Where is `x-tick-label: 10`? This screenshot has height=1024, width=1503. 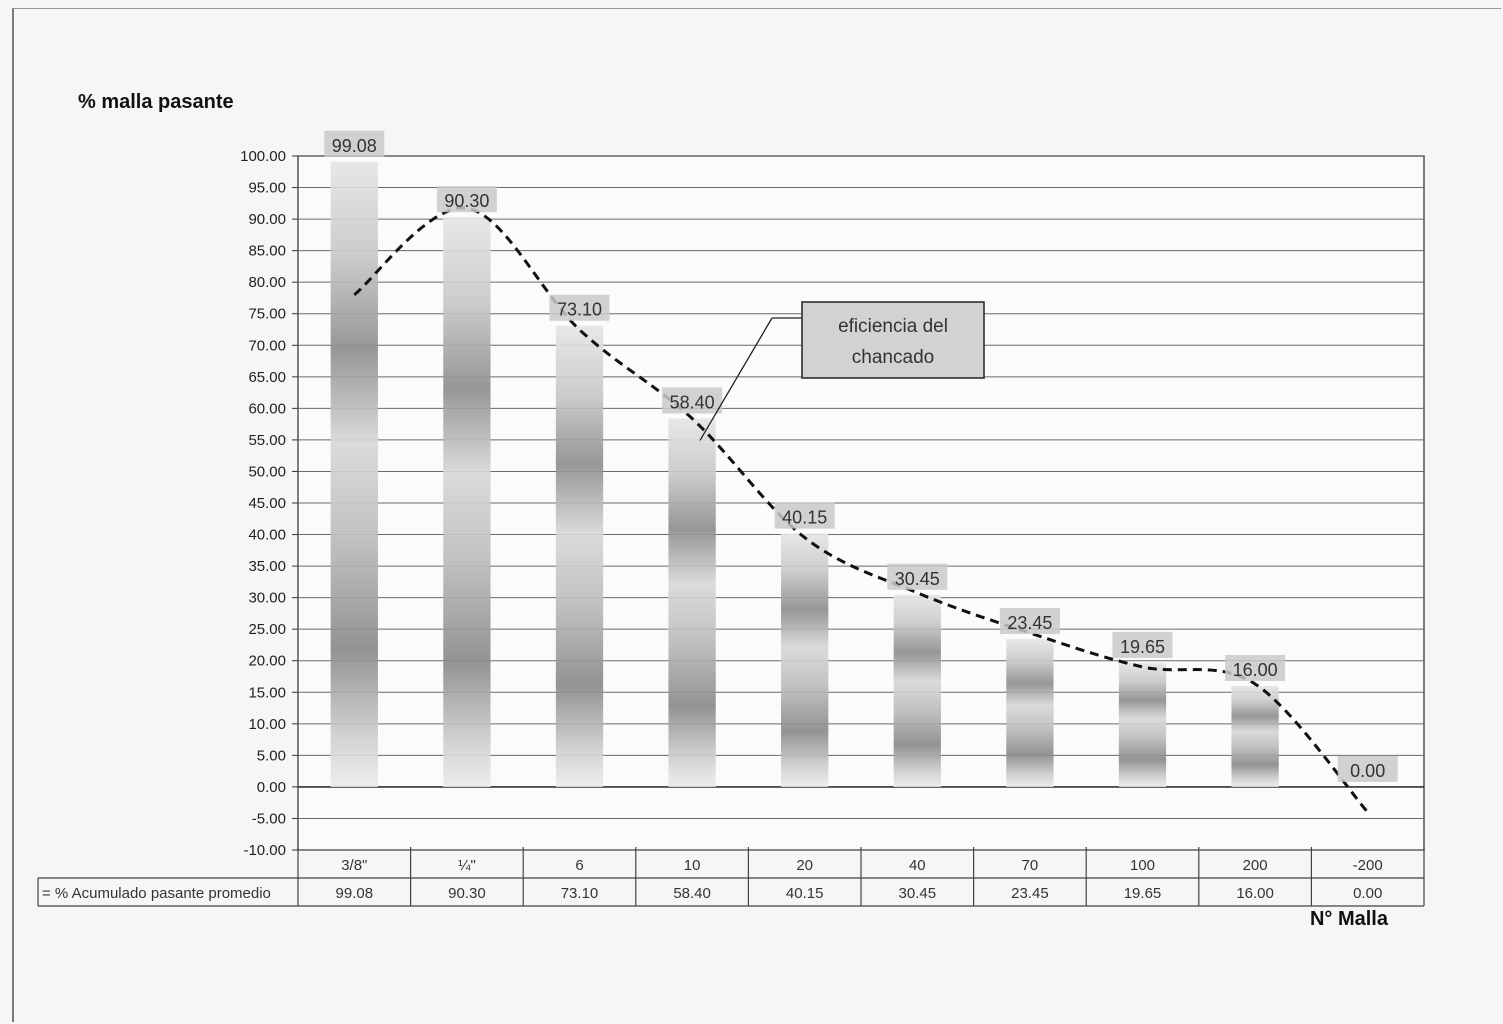 x-tick-label: 10 is located at coordinates (692, 865).